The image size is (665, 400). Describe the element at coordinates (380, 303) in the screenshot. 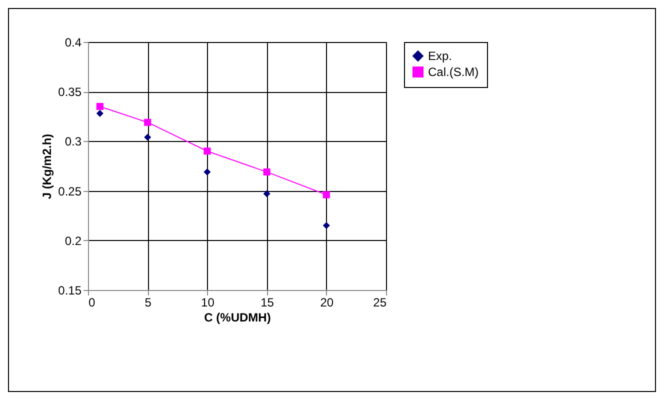

I see `x-tick-label: 25` at that location.